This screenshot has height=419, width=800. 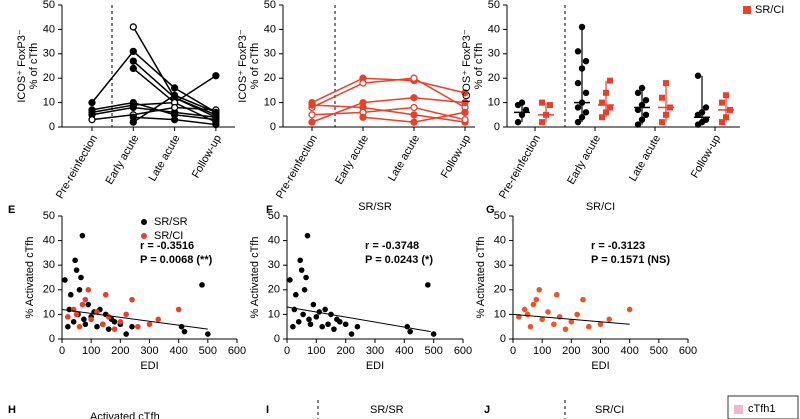 I want to click on x-tick-label: Late acute, so click(x=404, y=158).